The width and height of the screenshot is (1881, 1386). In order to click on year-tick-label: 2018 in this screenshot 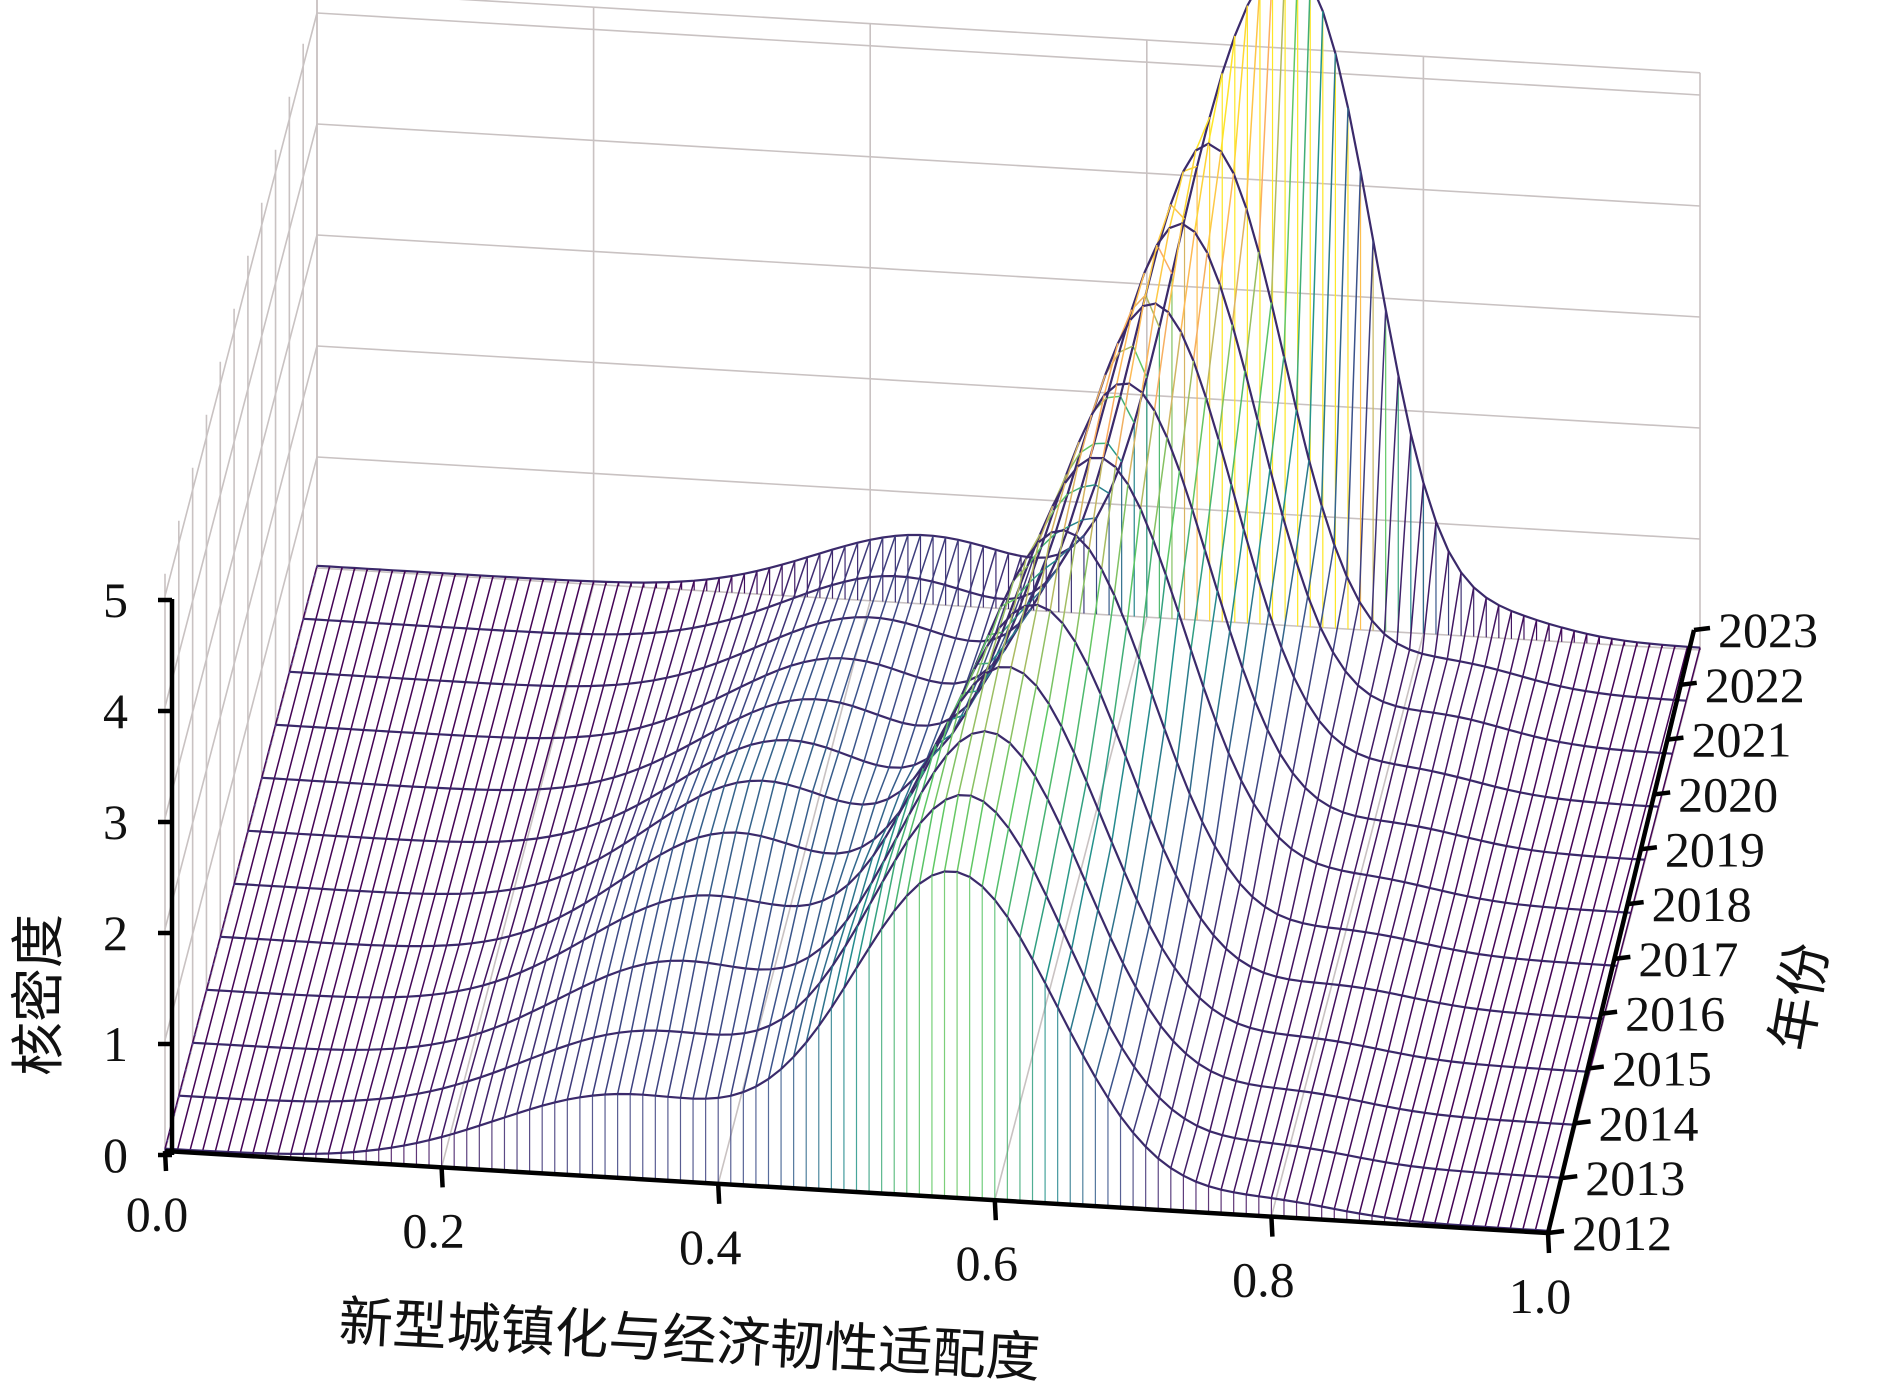, I will do `click(1702, 904)`.